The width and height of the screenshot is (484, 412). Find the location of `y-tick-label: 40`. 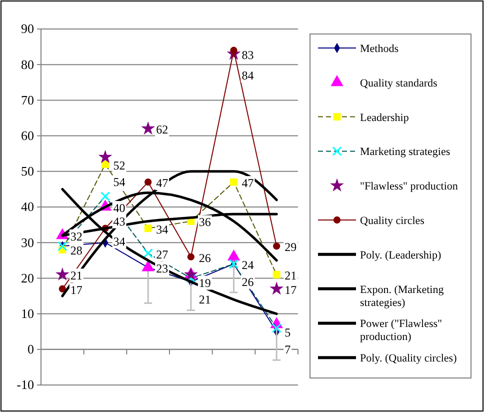

y-tick-label: 40 is located at coordinates (27, 206).